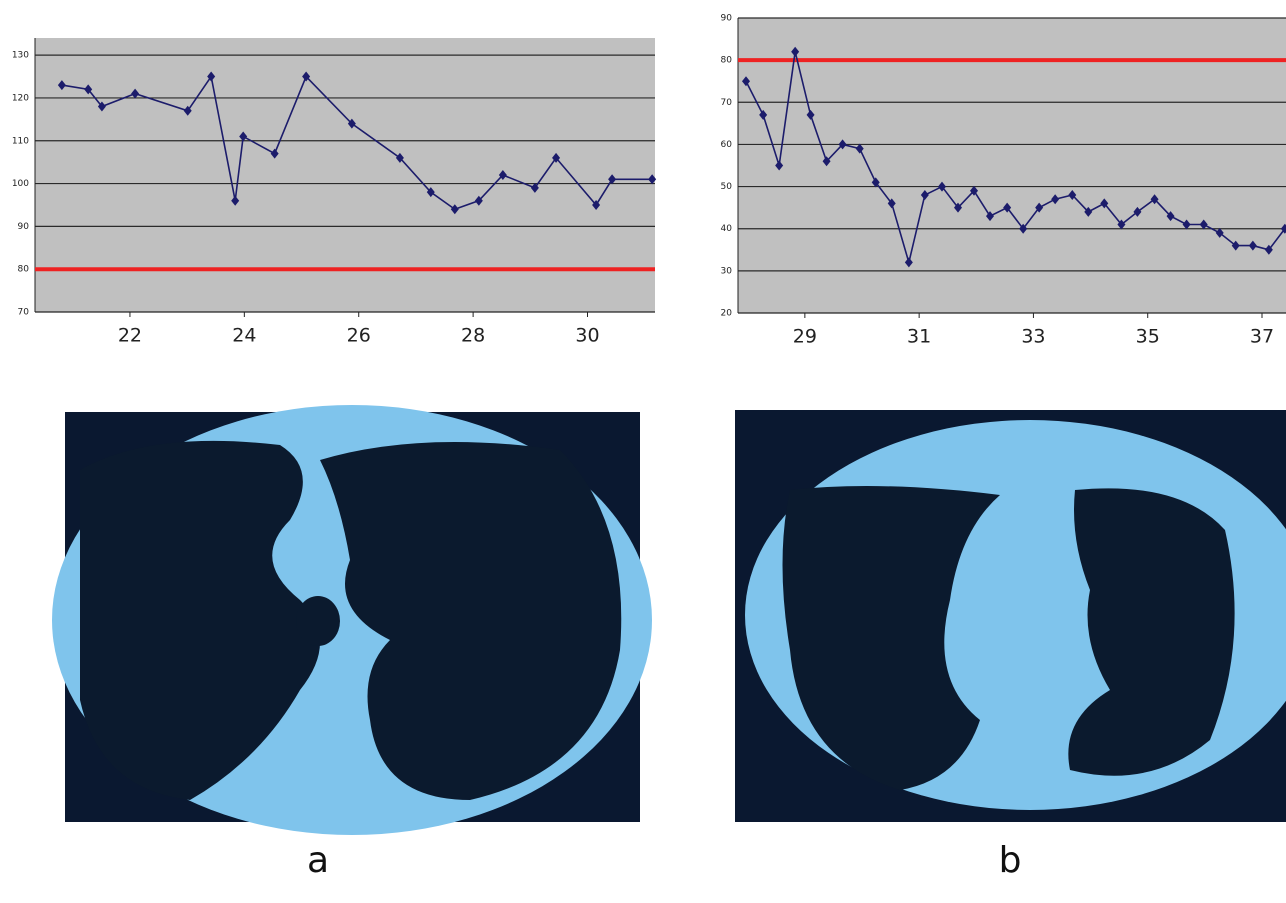 Image resolution: width=1286 pixels, height=903 pixels. Describe the element at coordinates (587, 336) in the screenshot. I see `x-tick-label: 30` at that location.